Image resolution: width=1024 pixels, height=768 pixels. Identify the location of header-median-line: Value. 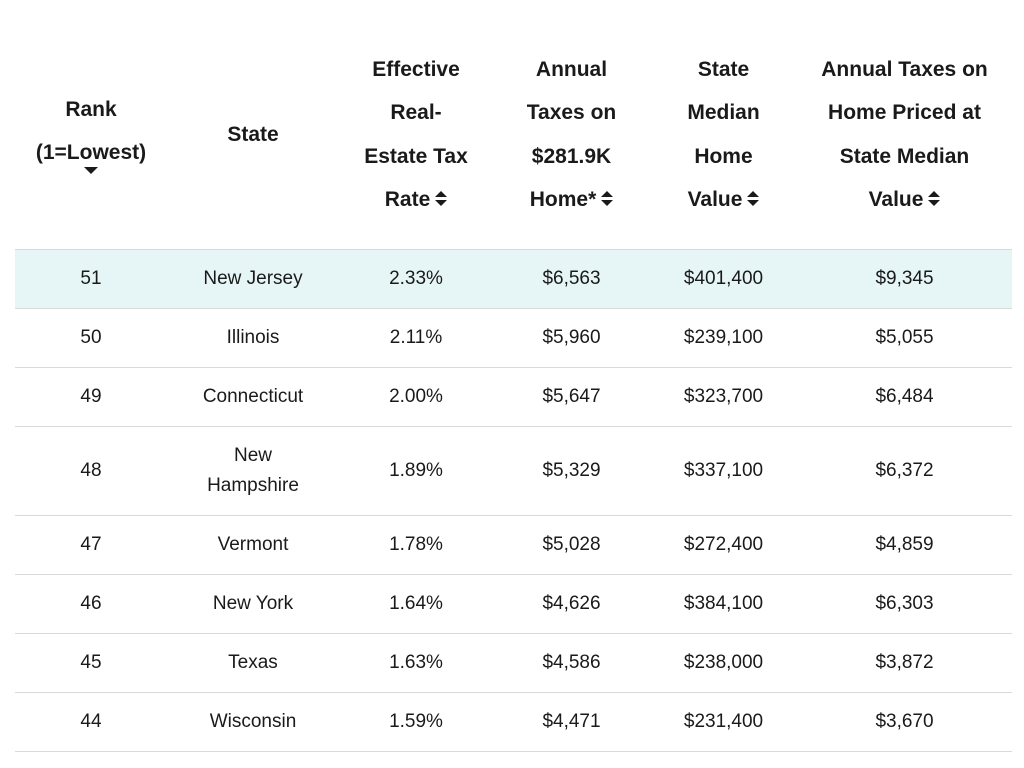
(715, 199).